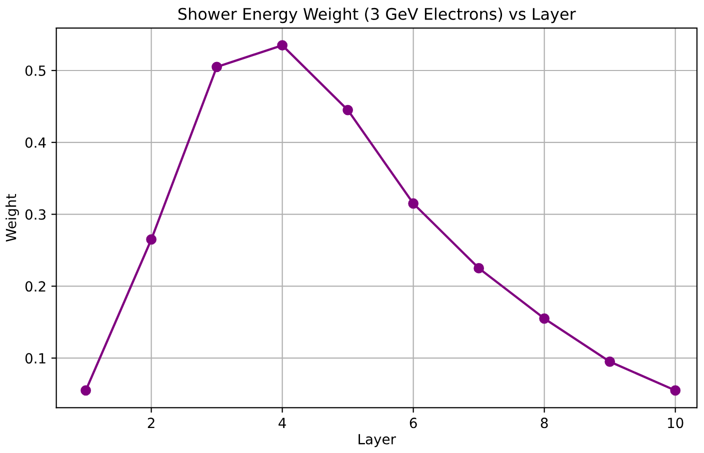  What do you see at coordinates (413, 423) in the screenshot?
I see `x-tick-label: 6` at bounding box center [413, 423].